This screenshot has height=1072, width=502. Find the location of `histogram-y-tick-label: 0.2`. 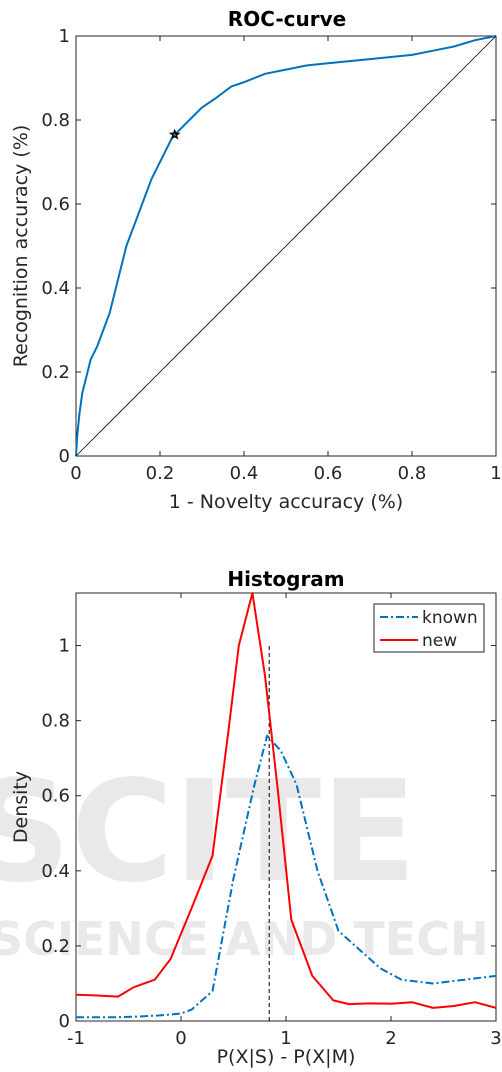

histogram-y-tick-label: 0.2 is located at coordinates (55, 946).